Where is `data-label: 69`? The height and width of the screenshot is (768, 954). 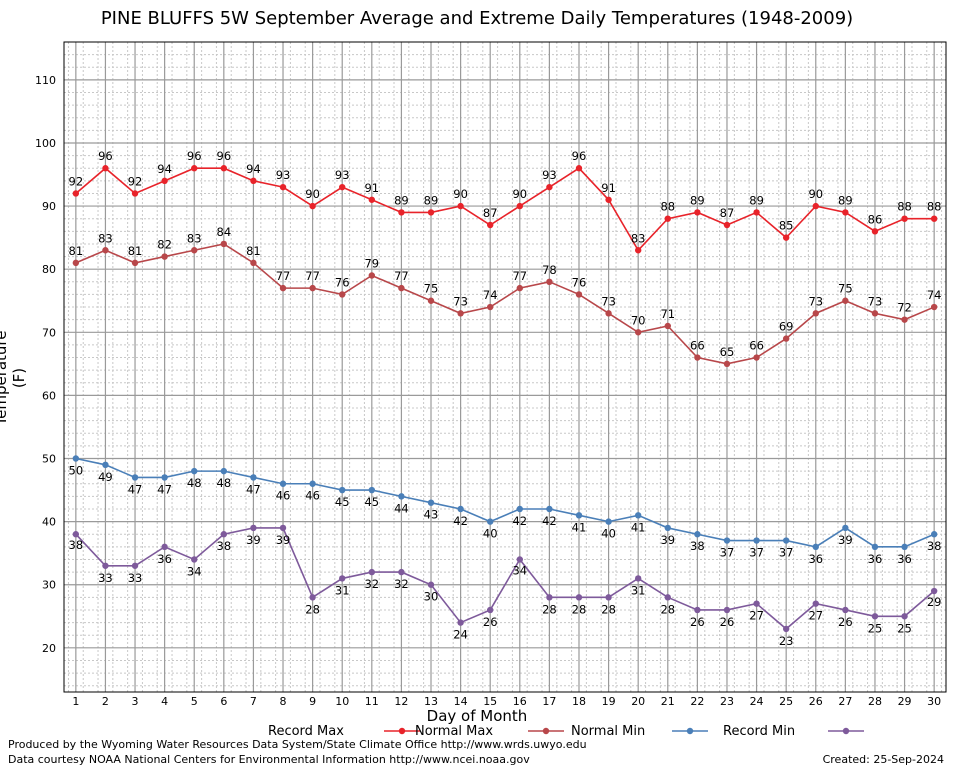 data-label: 69 is located at coordinates (786, 327).